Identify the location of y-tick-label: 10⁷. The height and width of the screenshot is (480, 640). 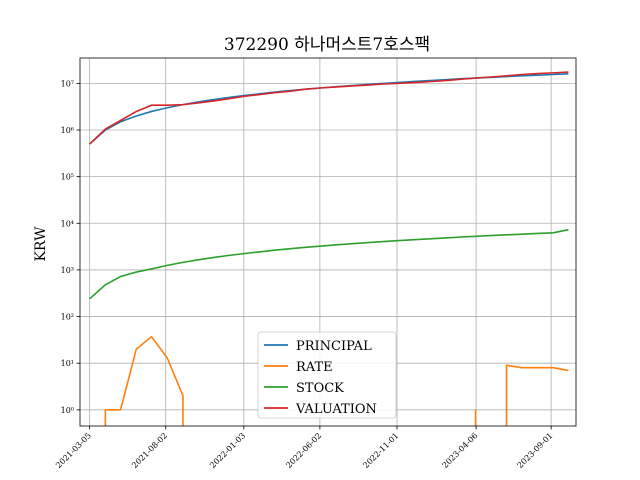
(67, 83).